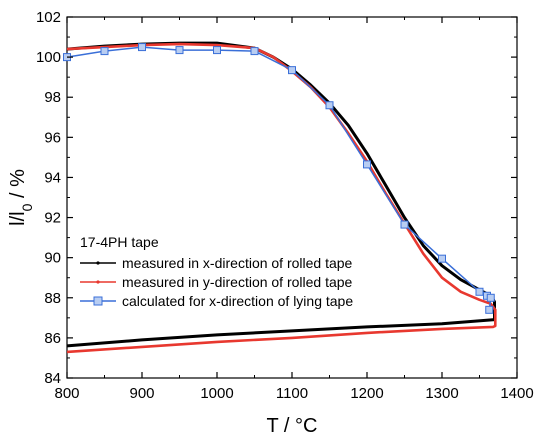 The height and width of the screenshot is (440, 550). I want to click on y-tick-label: 88, so click(52, 298).